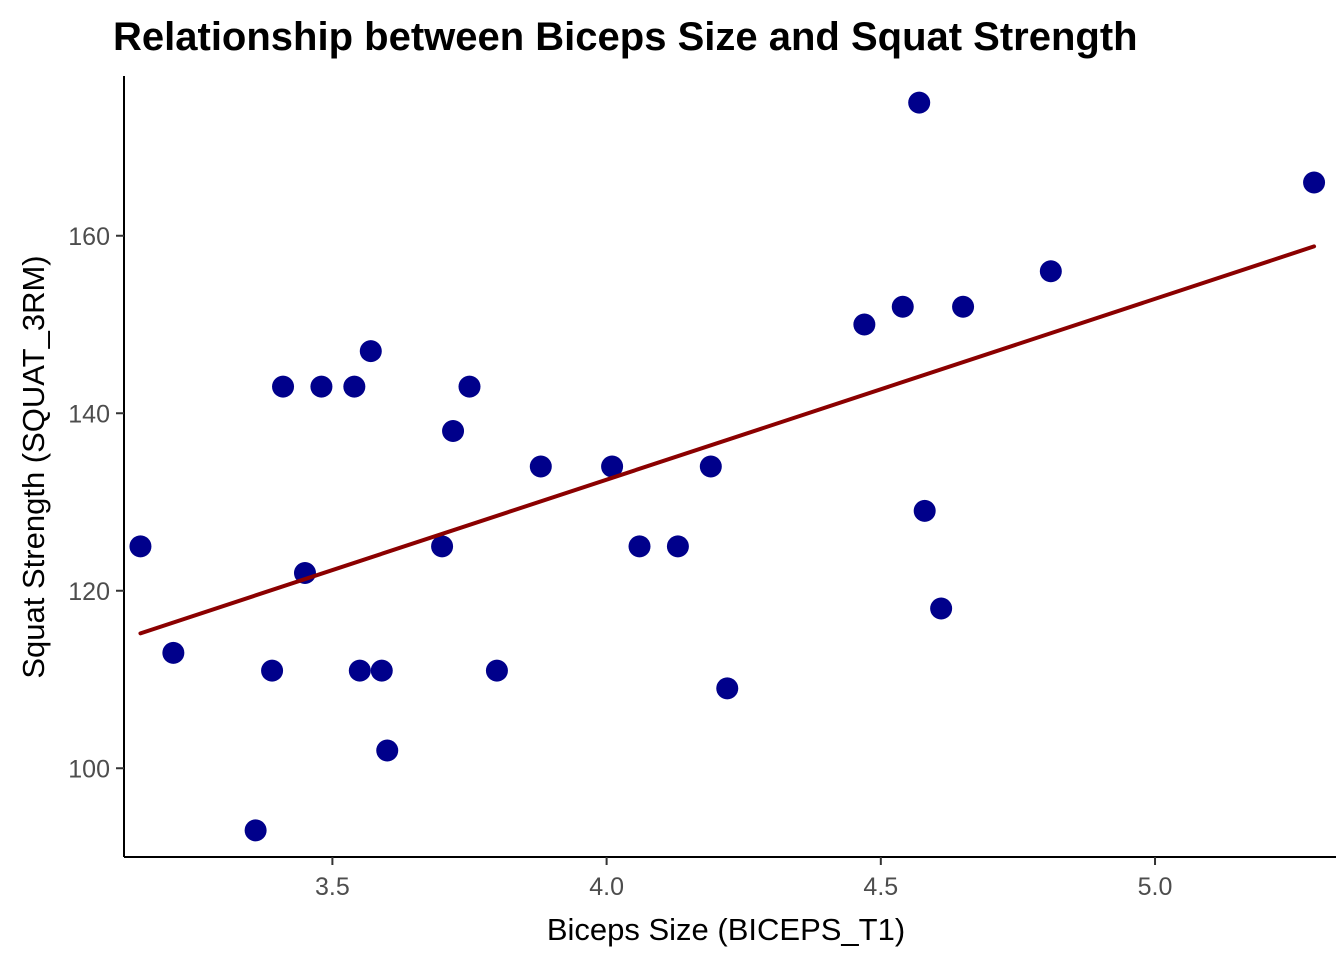 This screenshot has height=965, width=1344. What do you see at coordinates (606, 887) in the screenshot?
I see `x-tick-label: 4.0` at bounding box center [606, 887].